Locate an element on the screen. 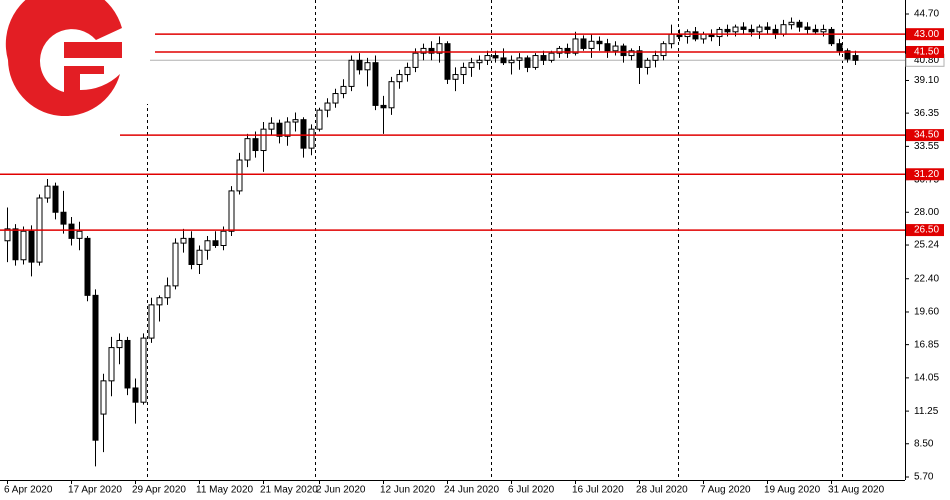 The height and width of the screenshot is (500, 950). x-tick-label: 2 Jun 2020 is located at coordinates (341, 490).